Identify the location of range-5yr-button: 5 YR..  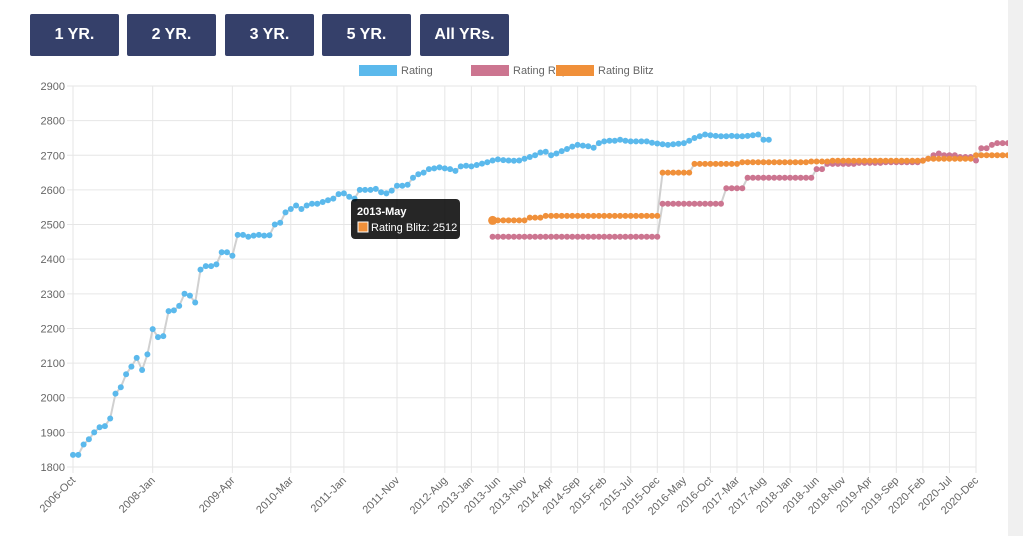
(366, 35).